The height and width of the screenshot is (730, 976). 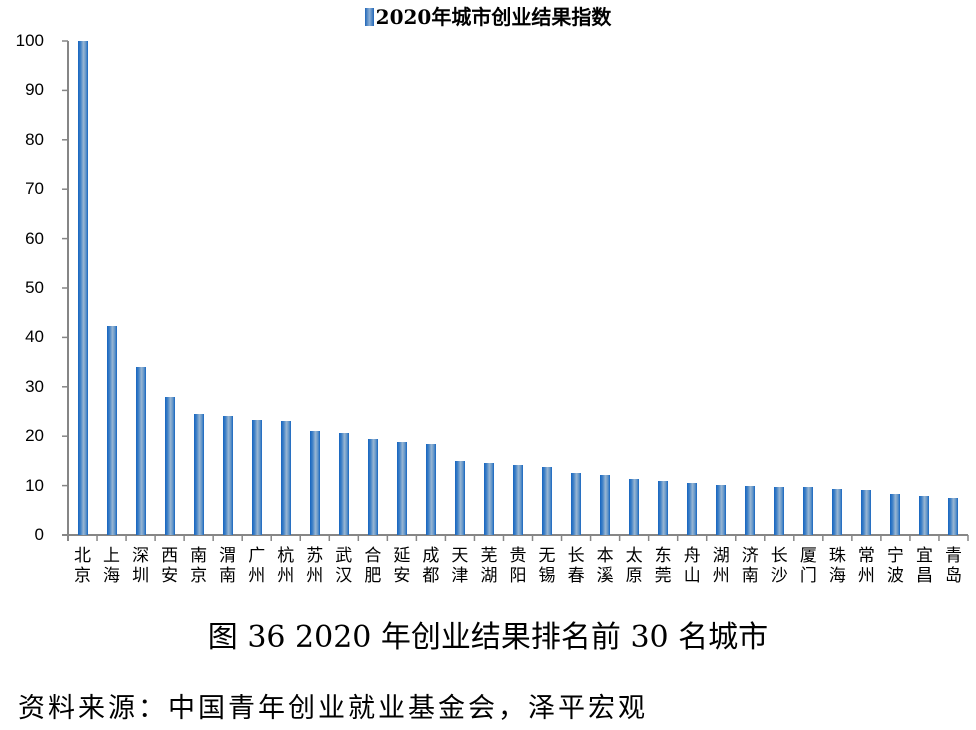 I want to click on x-tick-label-char: 无, so click(x=547, y=556).